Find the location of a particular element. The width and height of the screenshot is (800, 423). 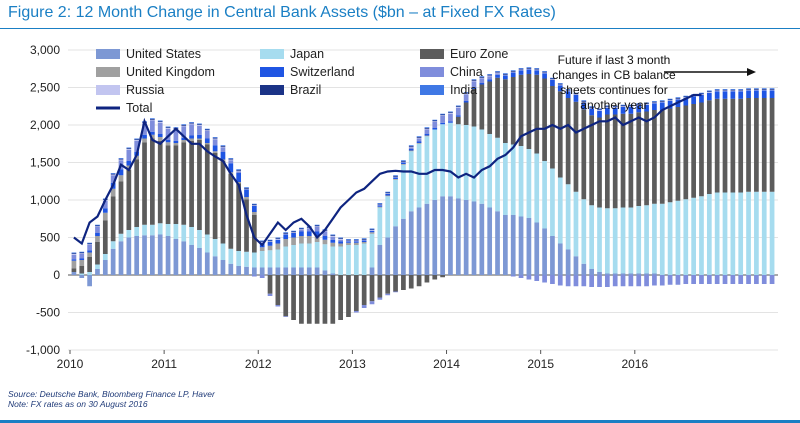

y-tick-label: 1,500 is located at coordinates (45, 163).